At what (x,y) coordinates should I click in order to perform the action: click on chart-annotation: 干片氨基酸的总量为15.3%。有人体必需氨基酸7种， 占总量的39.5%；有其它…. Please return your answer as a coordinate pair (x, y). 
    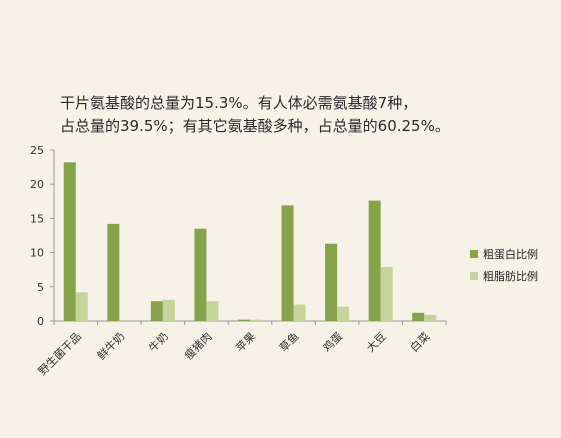
    Looking at the image, I should click on (255, 115).